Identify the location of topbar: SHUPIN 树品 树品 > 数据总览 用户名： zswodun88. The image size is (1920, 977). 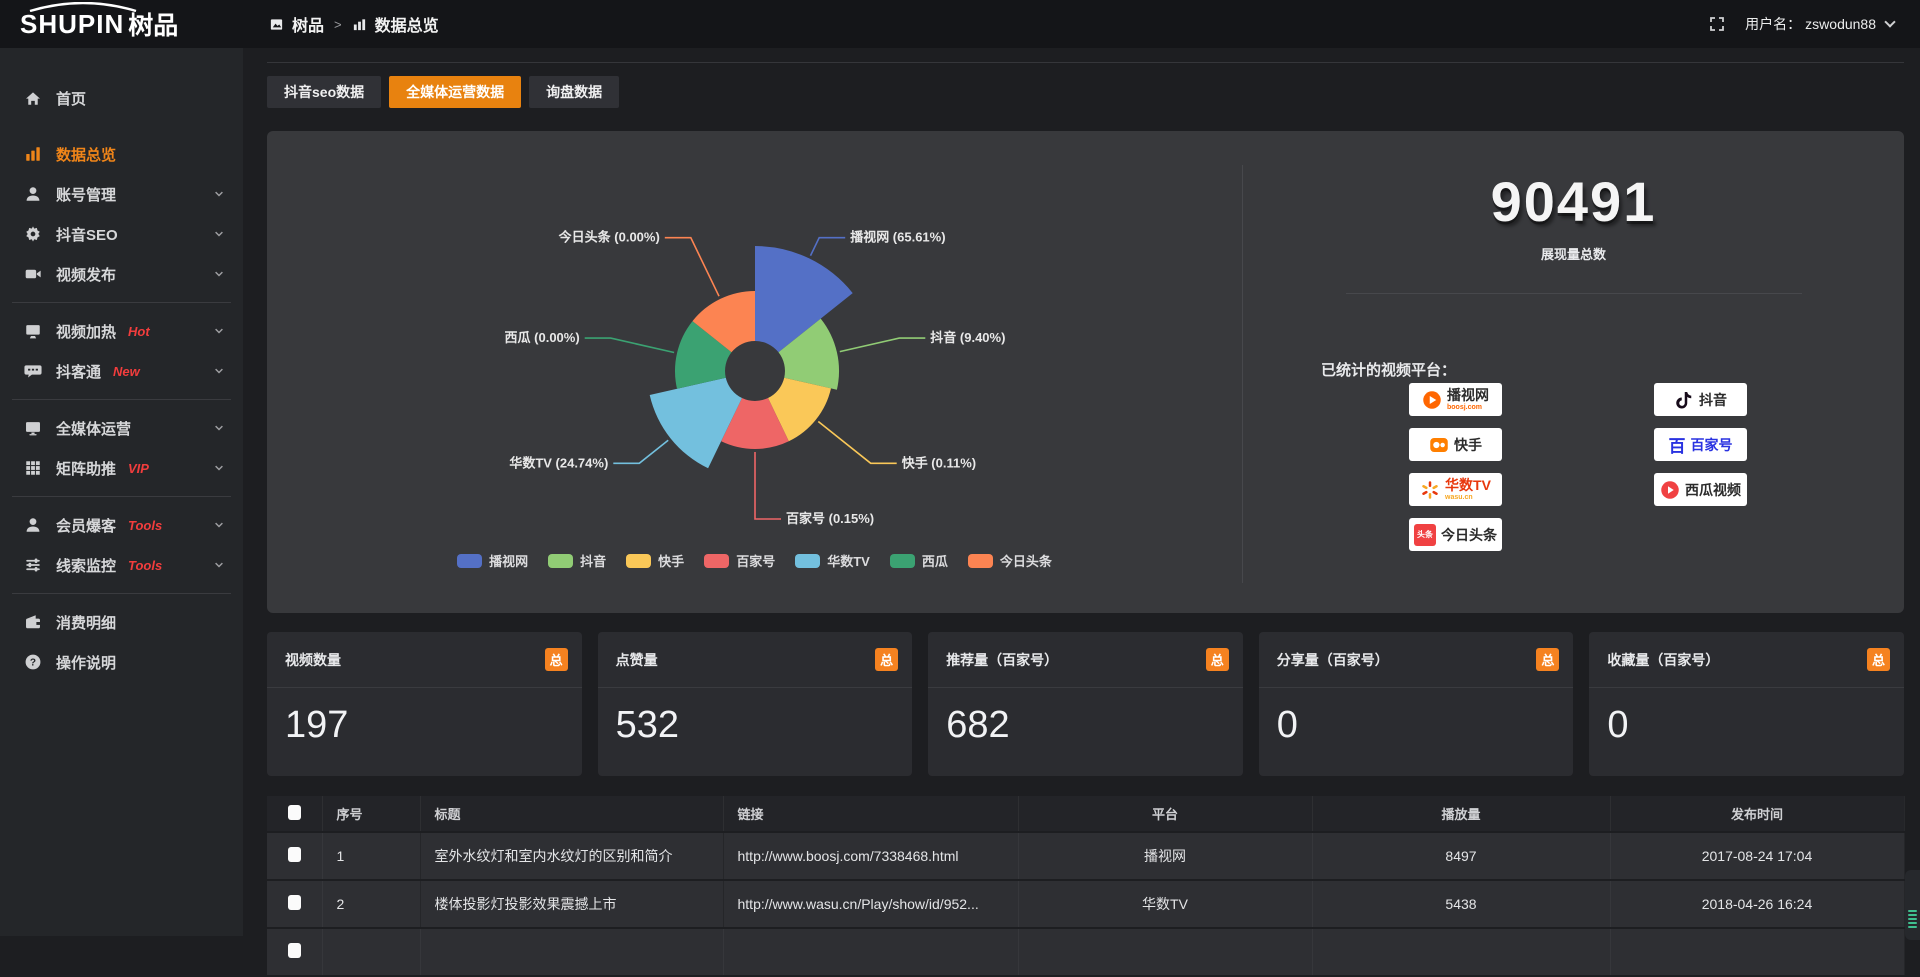
(960, 24).